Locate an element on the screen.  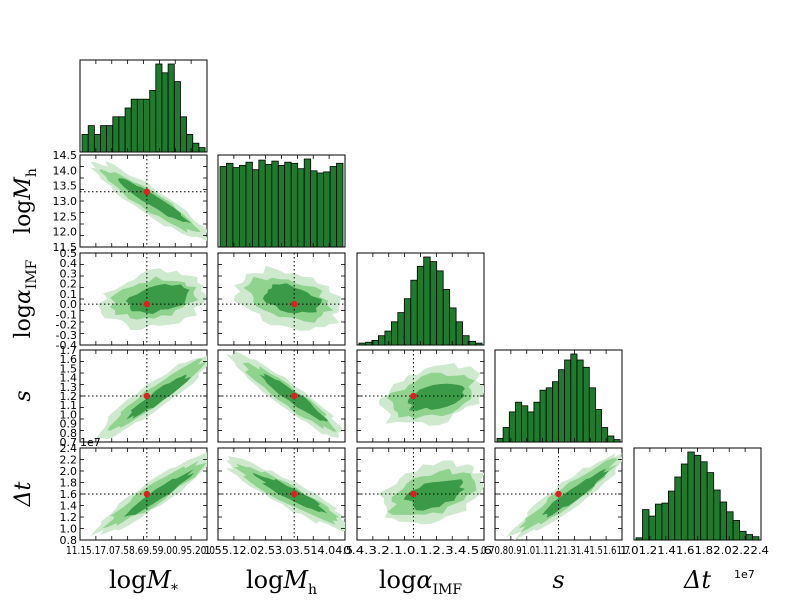
x-axis-label-logMh: logMh is located at coordinates (281, 582).